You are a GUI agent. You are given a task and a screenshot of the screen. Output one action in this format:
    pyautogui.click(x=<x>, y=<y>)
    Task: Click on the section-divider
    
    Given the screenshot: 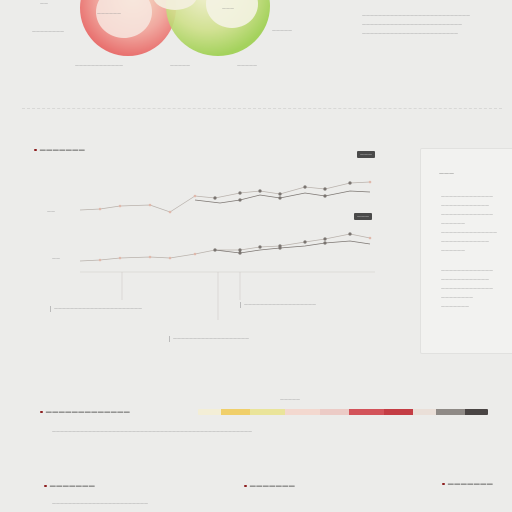 What is the action you would take?
    pyautogui.click(x=262, y=108)
    